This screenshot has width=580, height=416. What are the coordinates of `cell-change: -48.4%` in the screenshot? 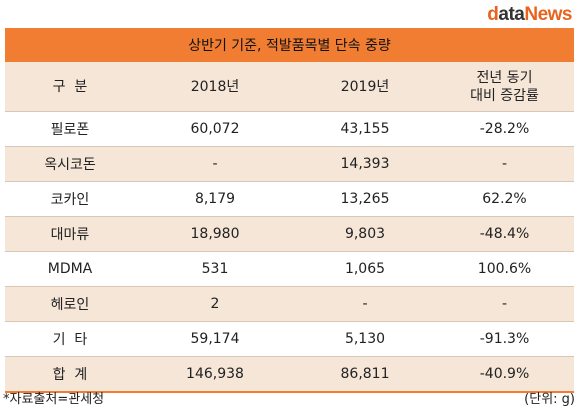 It's located at (504, 234).